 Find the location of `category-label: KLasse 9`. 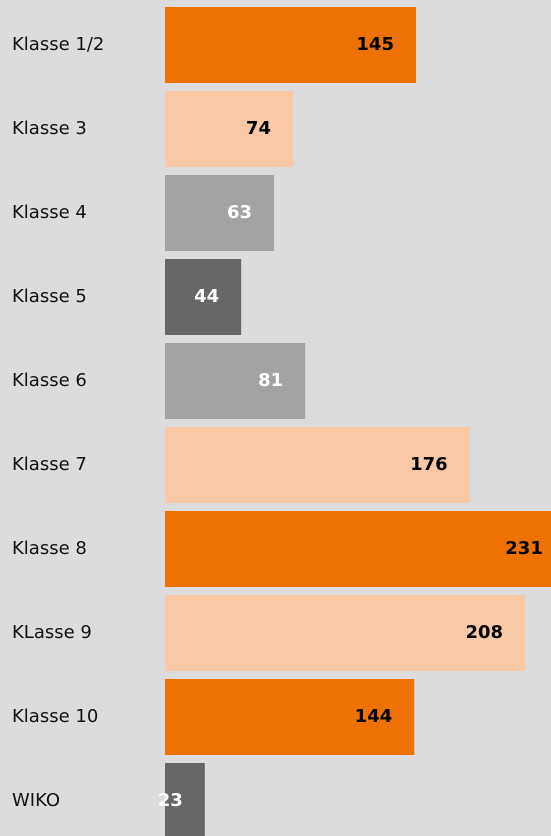

category-label: KLasse 9 is located at coordinates (52, 632).